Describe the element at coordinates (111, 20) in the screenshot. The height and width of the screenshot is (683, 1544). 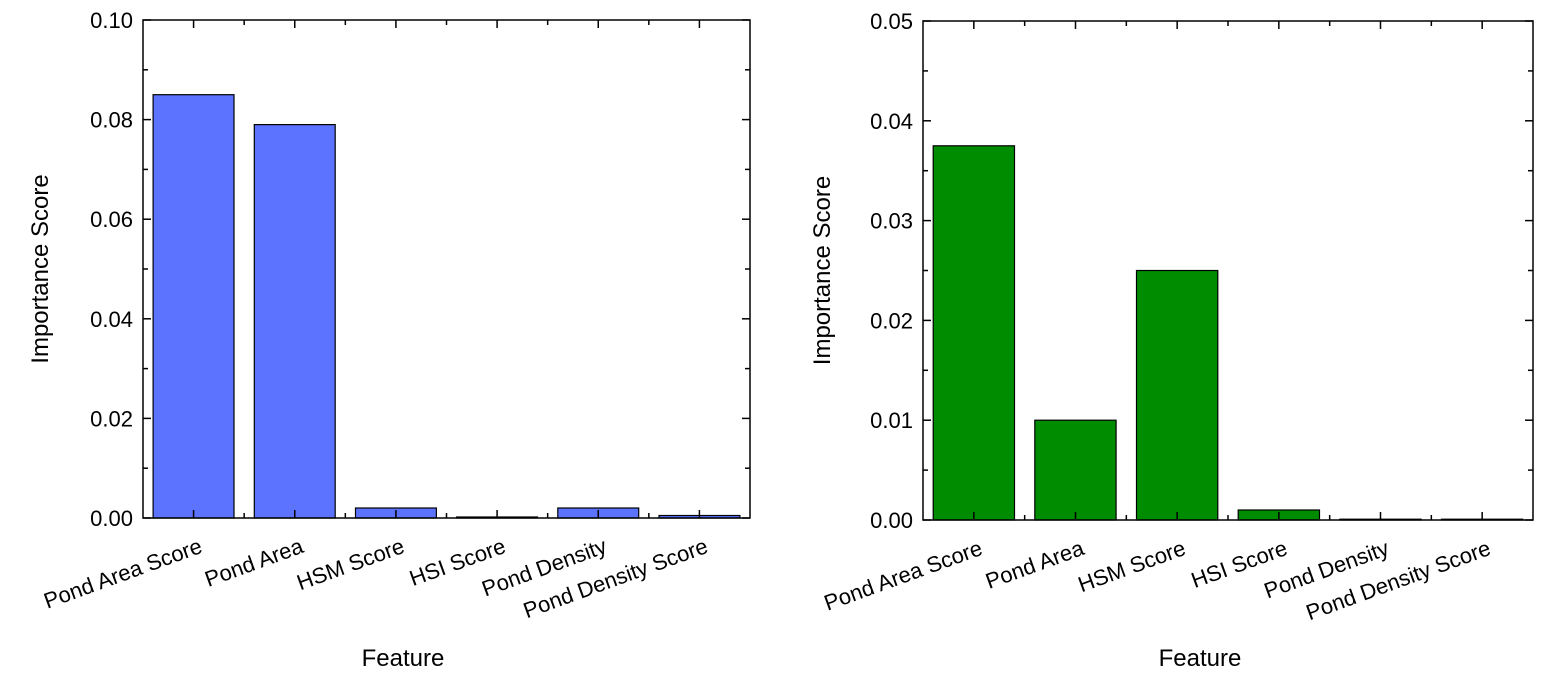
I see `left-ytick-label-5: 0.10` at that location.